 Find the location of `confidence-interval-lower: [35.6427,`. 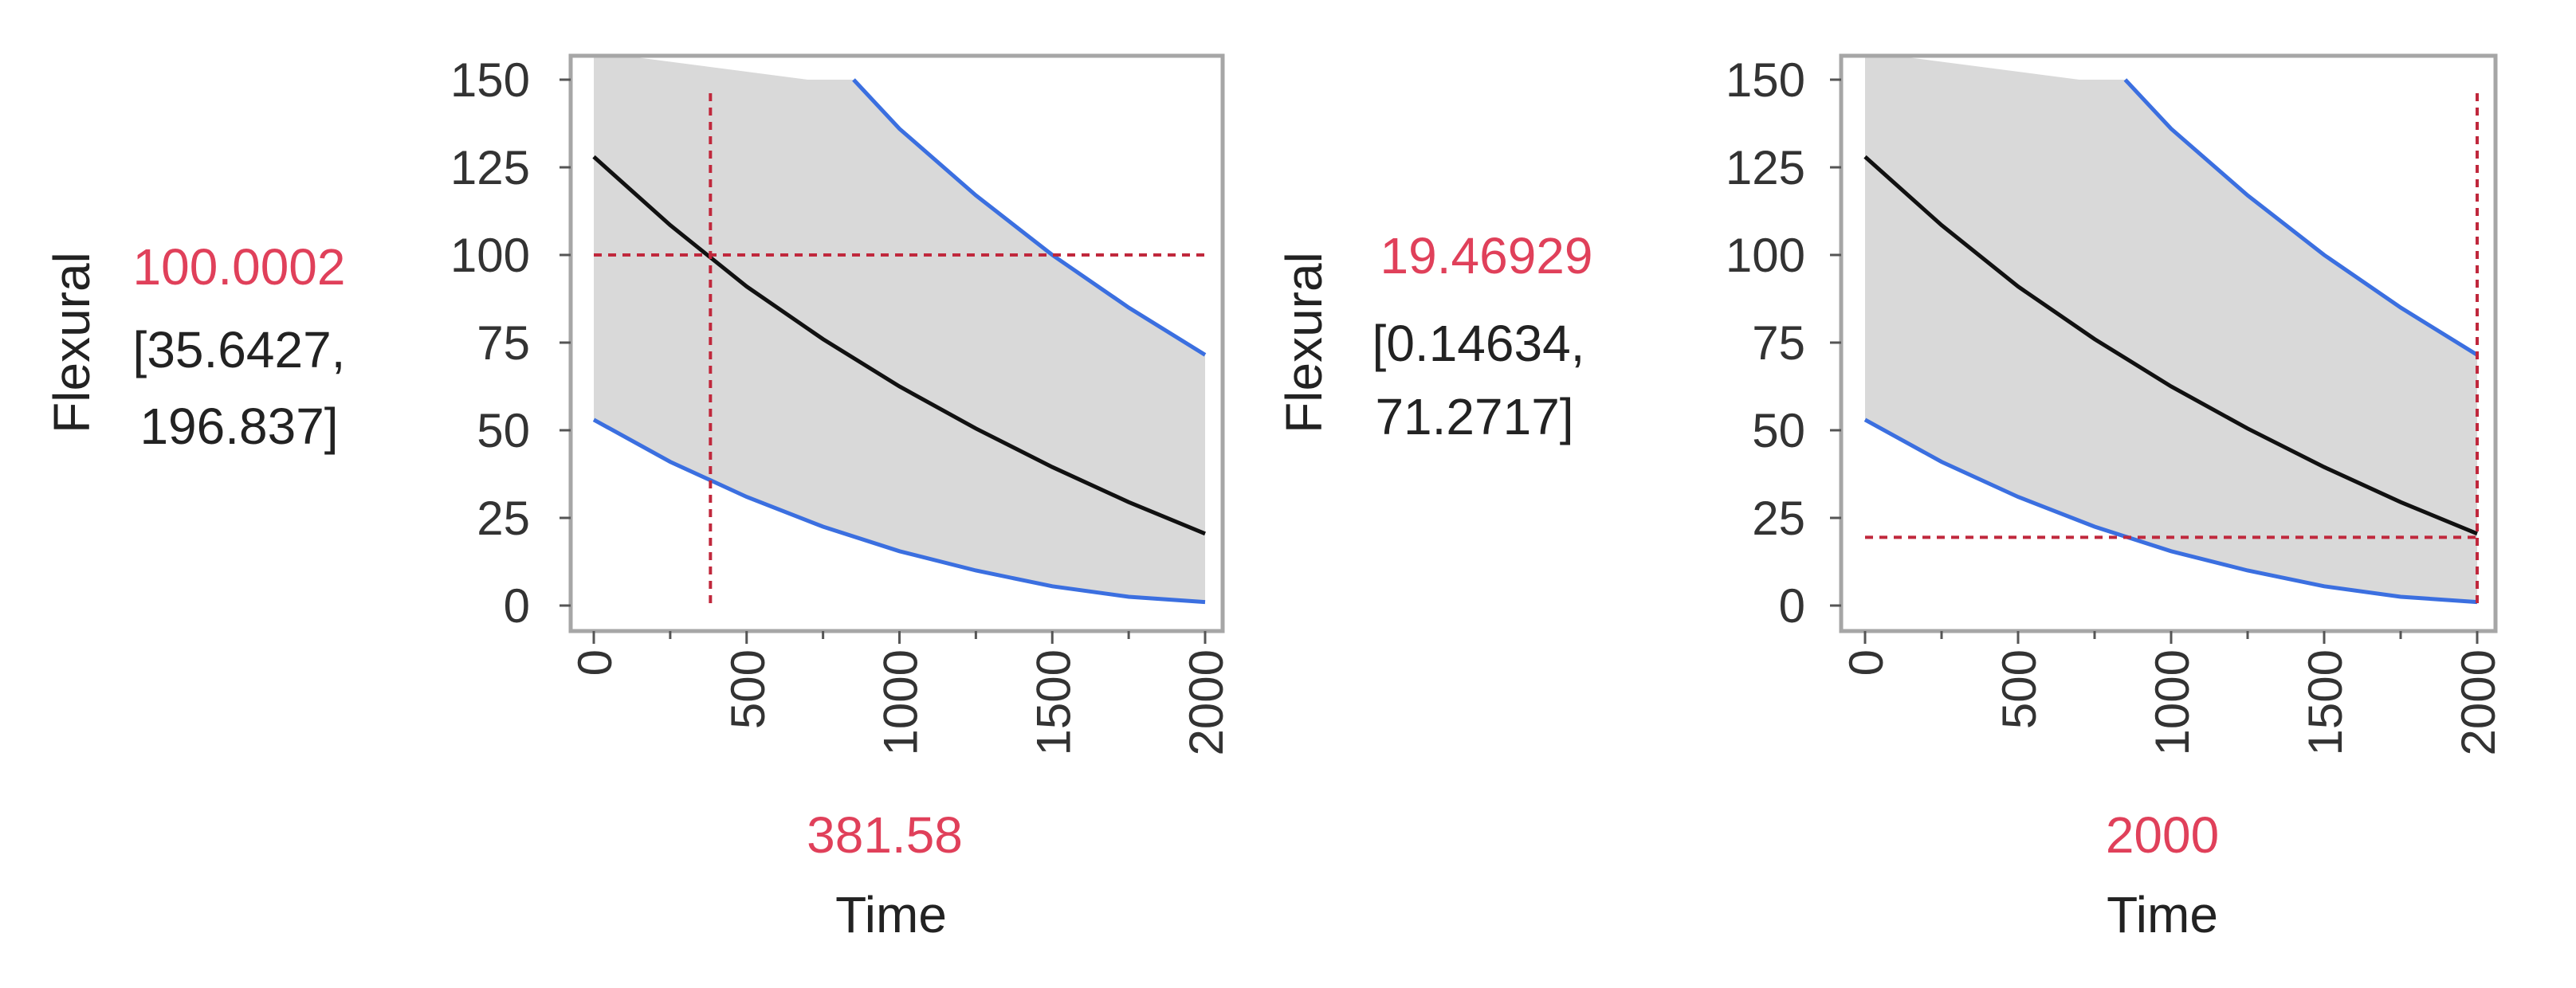

confidence-interval-lower: [35.6427, is located at coordinates (240, 349).